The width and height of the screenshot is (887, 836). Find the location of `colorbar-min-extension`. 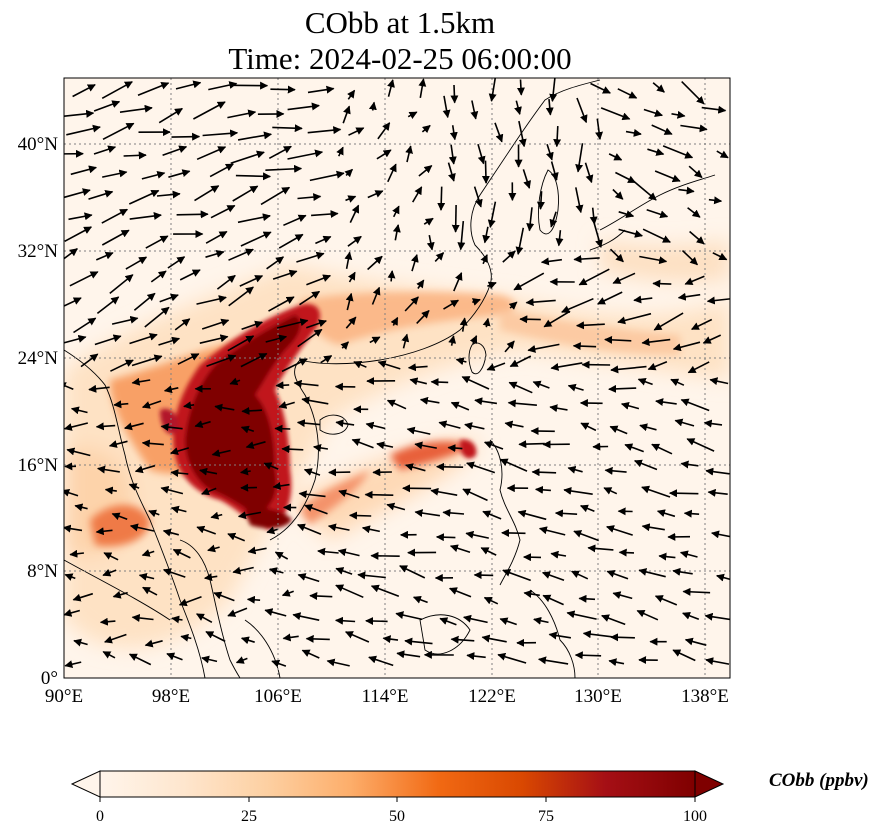

colorbar-min-extension is located at coordinates (85, 784).